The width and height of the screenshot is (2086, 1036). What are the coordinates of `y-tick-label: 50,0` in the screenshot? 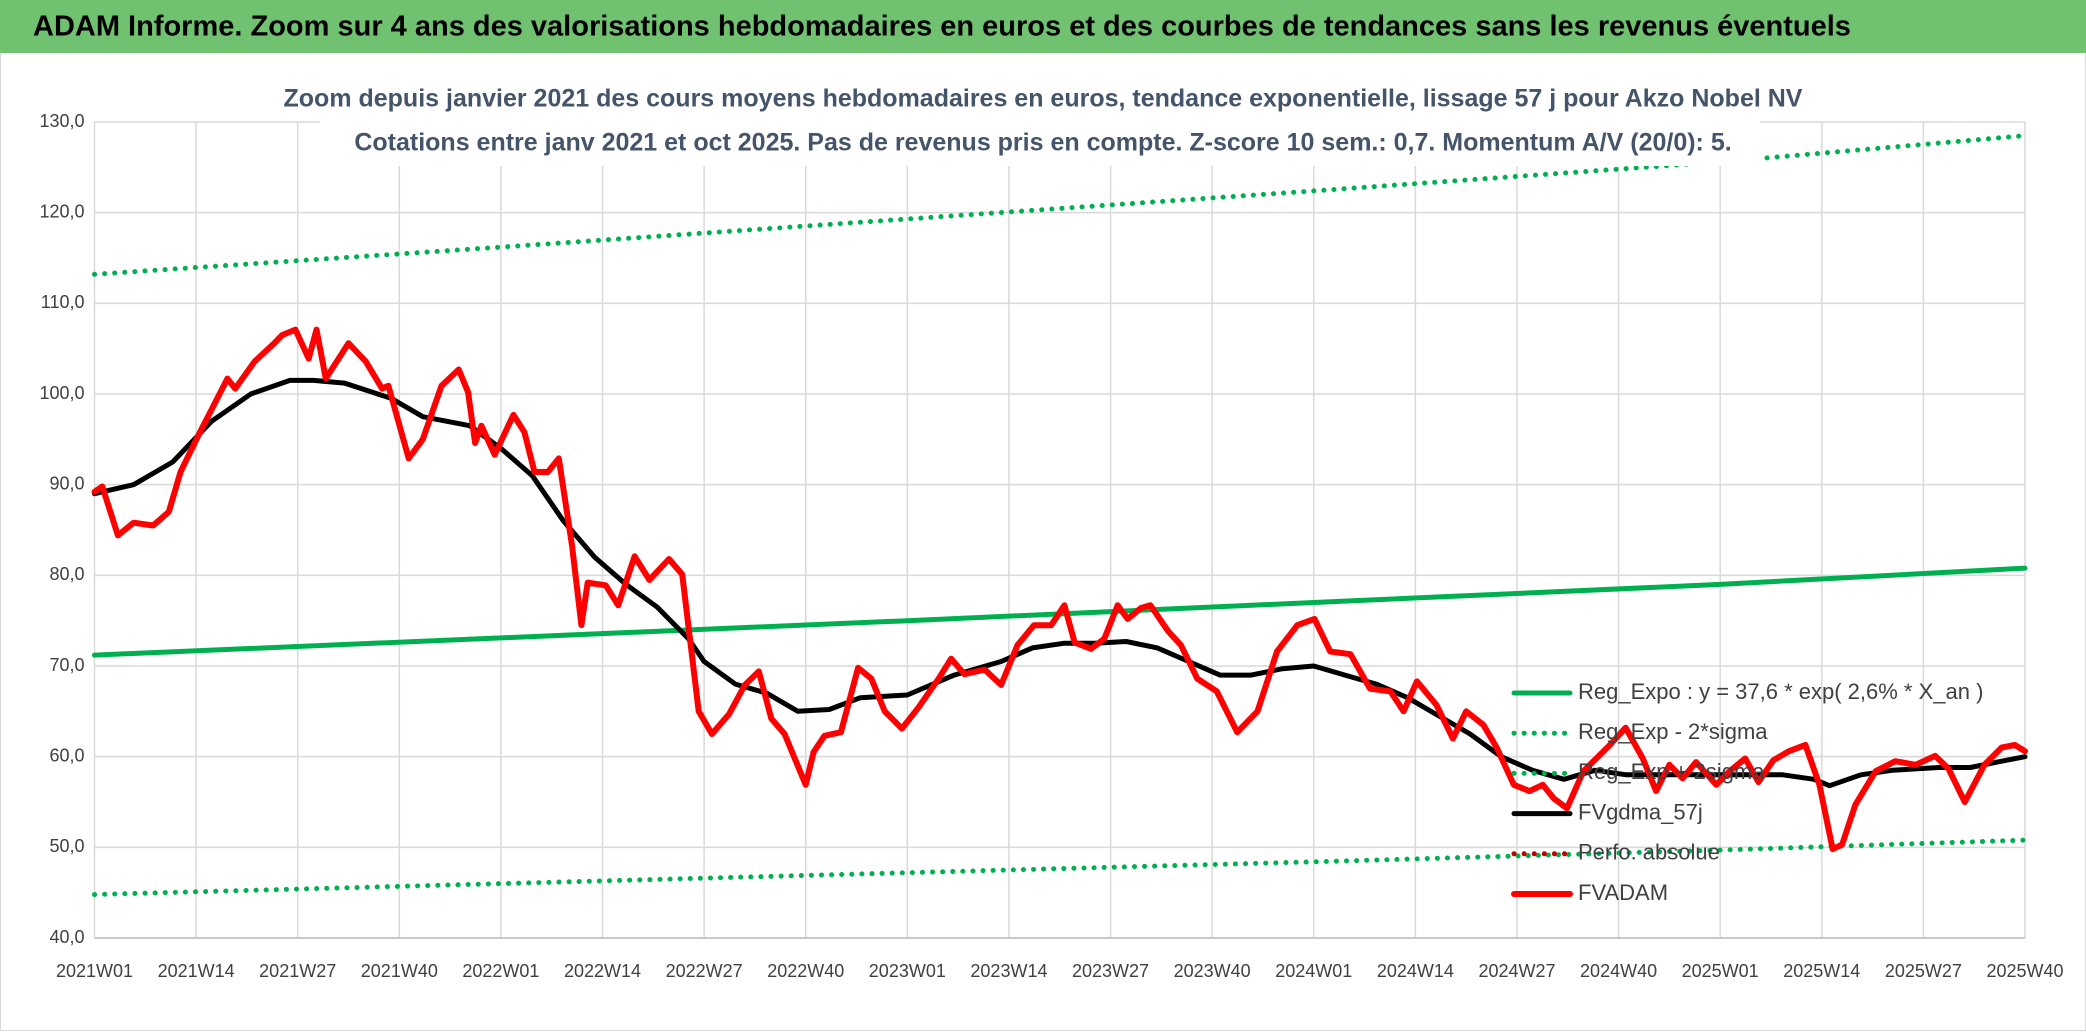 It's located at (66, 846).